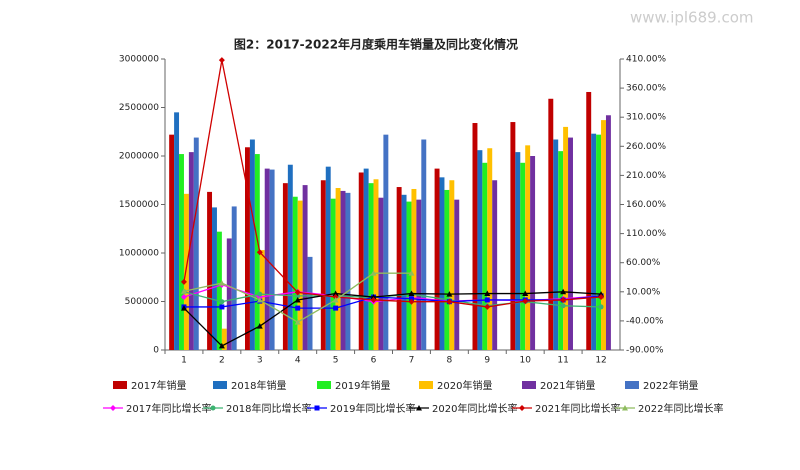 Image resolution: width=800 pixels, height=470 pixels. I want to click on x-tick-label: 4, so click(298, 361).